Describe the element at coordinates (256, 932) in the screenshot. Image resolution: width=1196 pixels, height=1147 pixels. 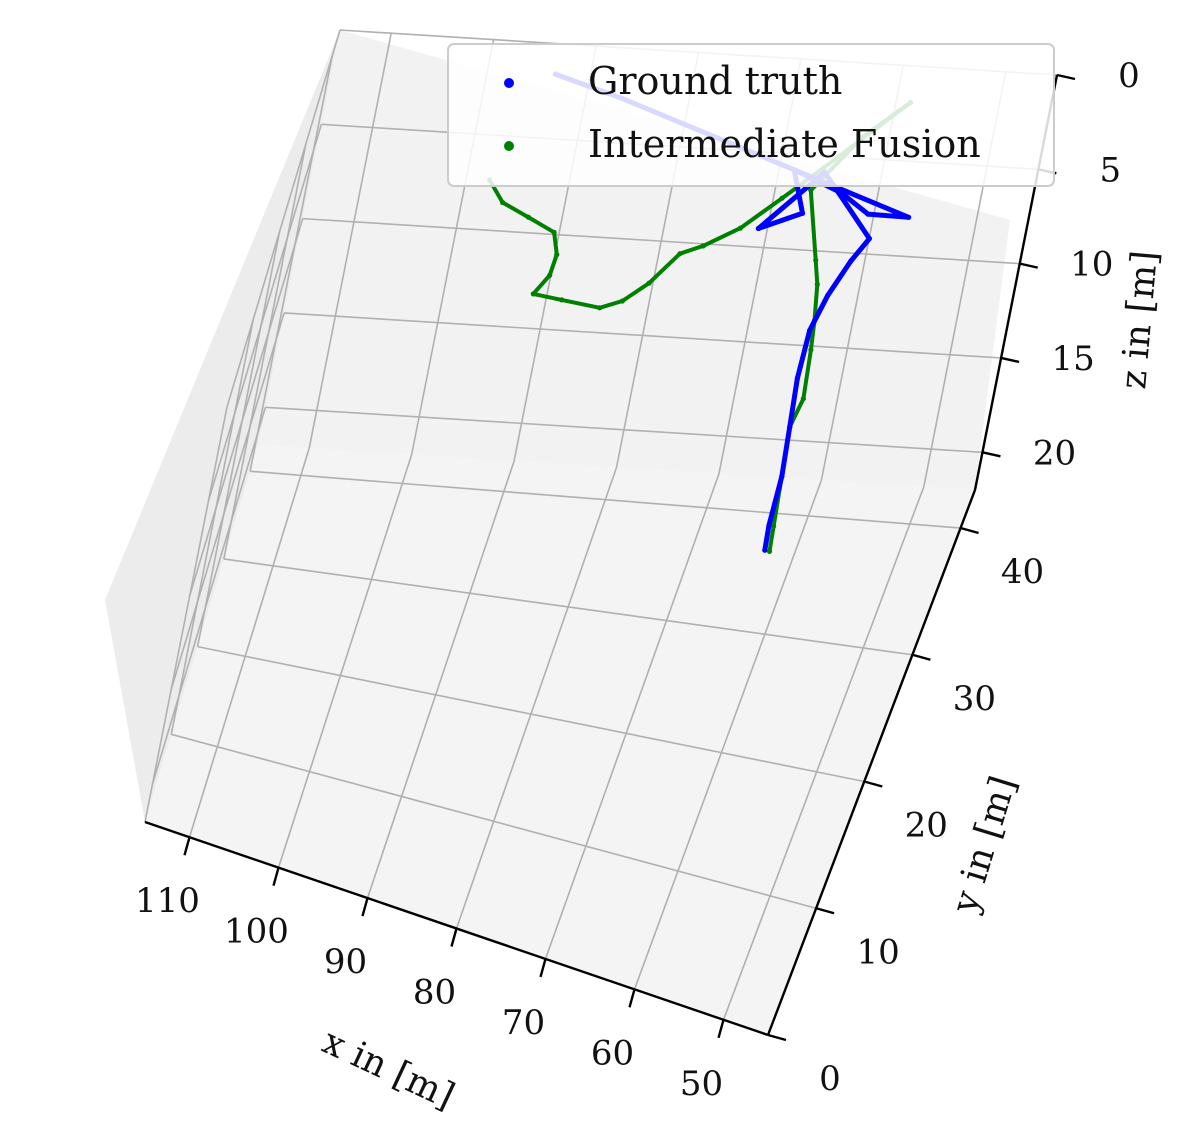
I see `x-tick-label: 100` at that location.